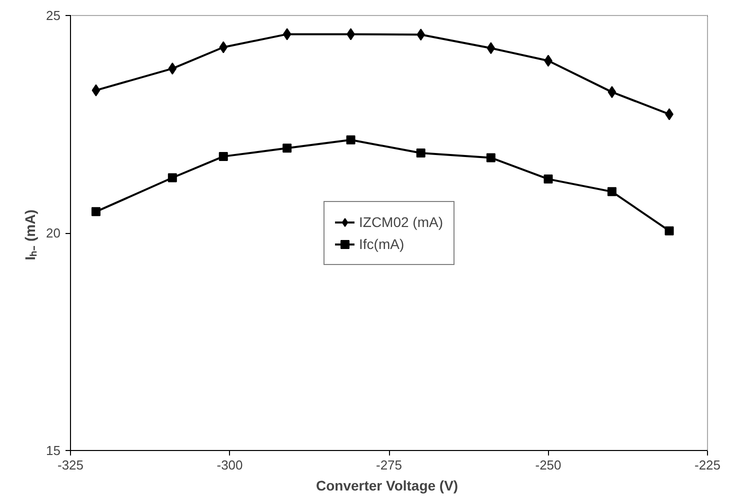  Describe the element at coordinates (53, 15) in the screenshot. I see `y-tick-label: 25` at that location.